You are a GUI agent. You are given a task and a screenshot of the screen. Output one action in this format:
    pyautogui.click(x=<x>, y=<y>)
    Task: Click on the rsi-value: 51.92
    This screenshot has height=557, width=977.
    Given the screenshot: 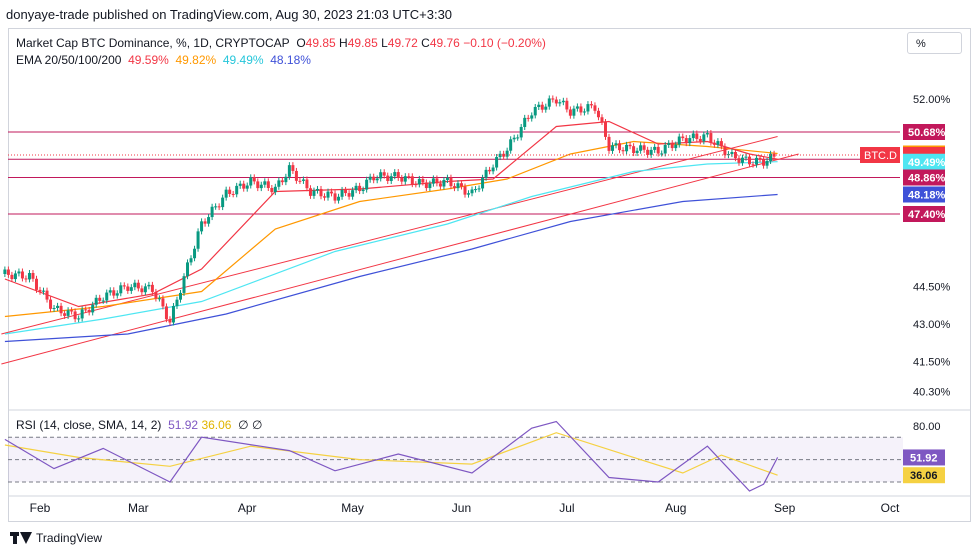 What is the action you would take?
    pyautogui.click(x=183, y=425)
    